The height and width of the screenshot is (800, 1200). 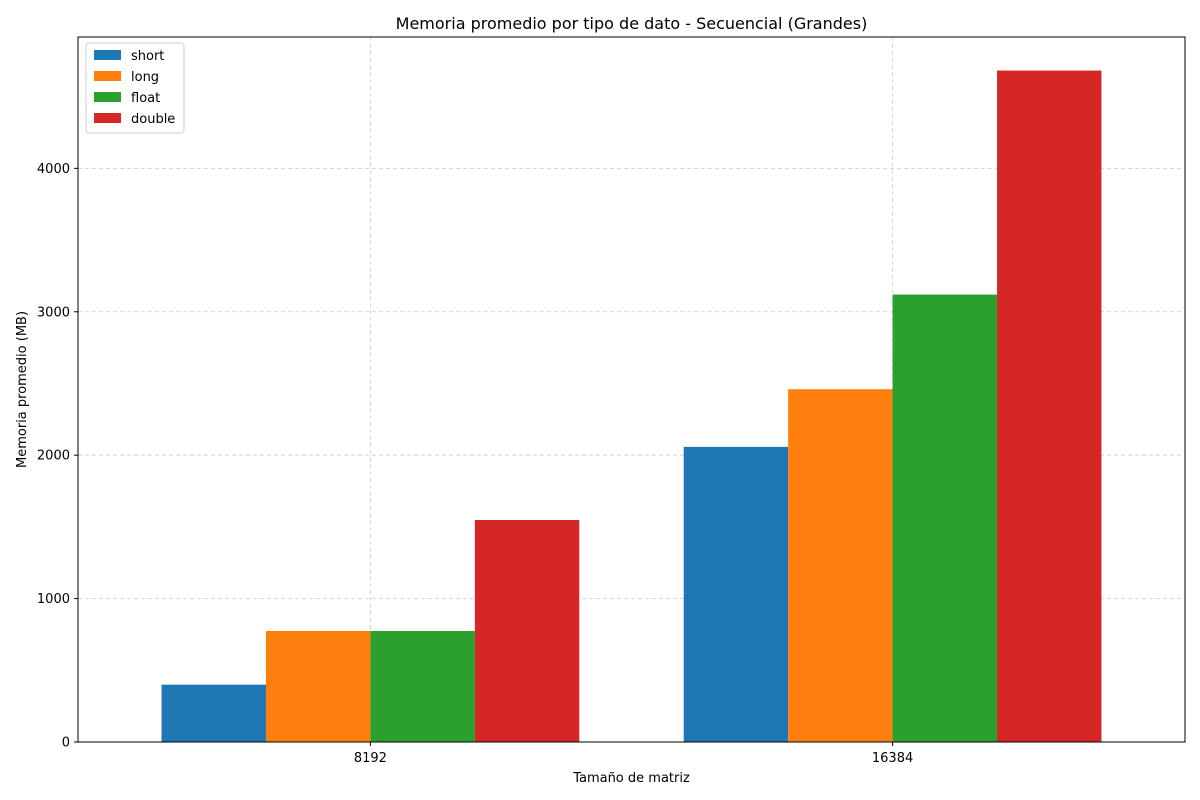 I want to click on x-tick-label: 8192, so click(x=370, y=758).